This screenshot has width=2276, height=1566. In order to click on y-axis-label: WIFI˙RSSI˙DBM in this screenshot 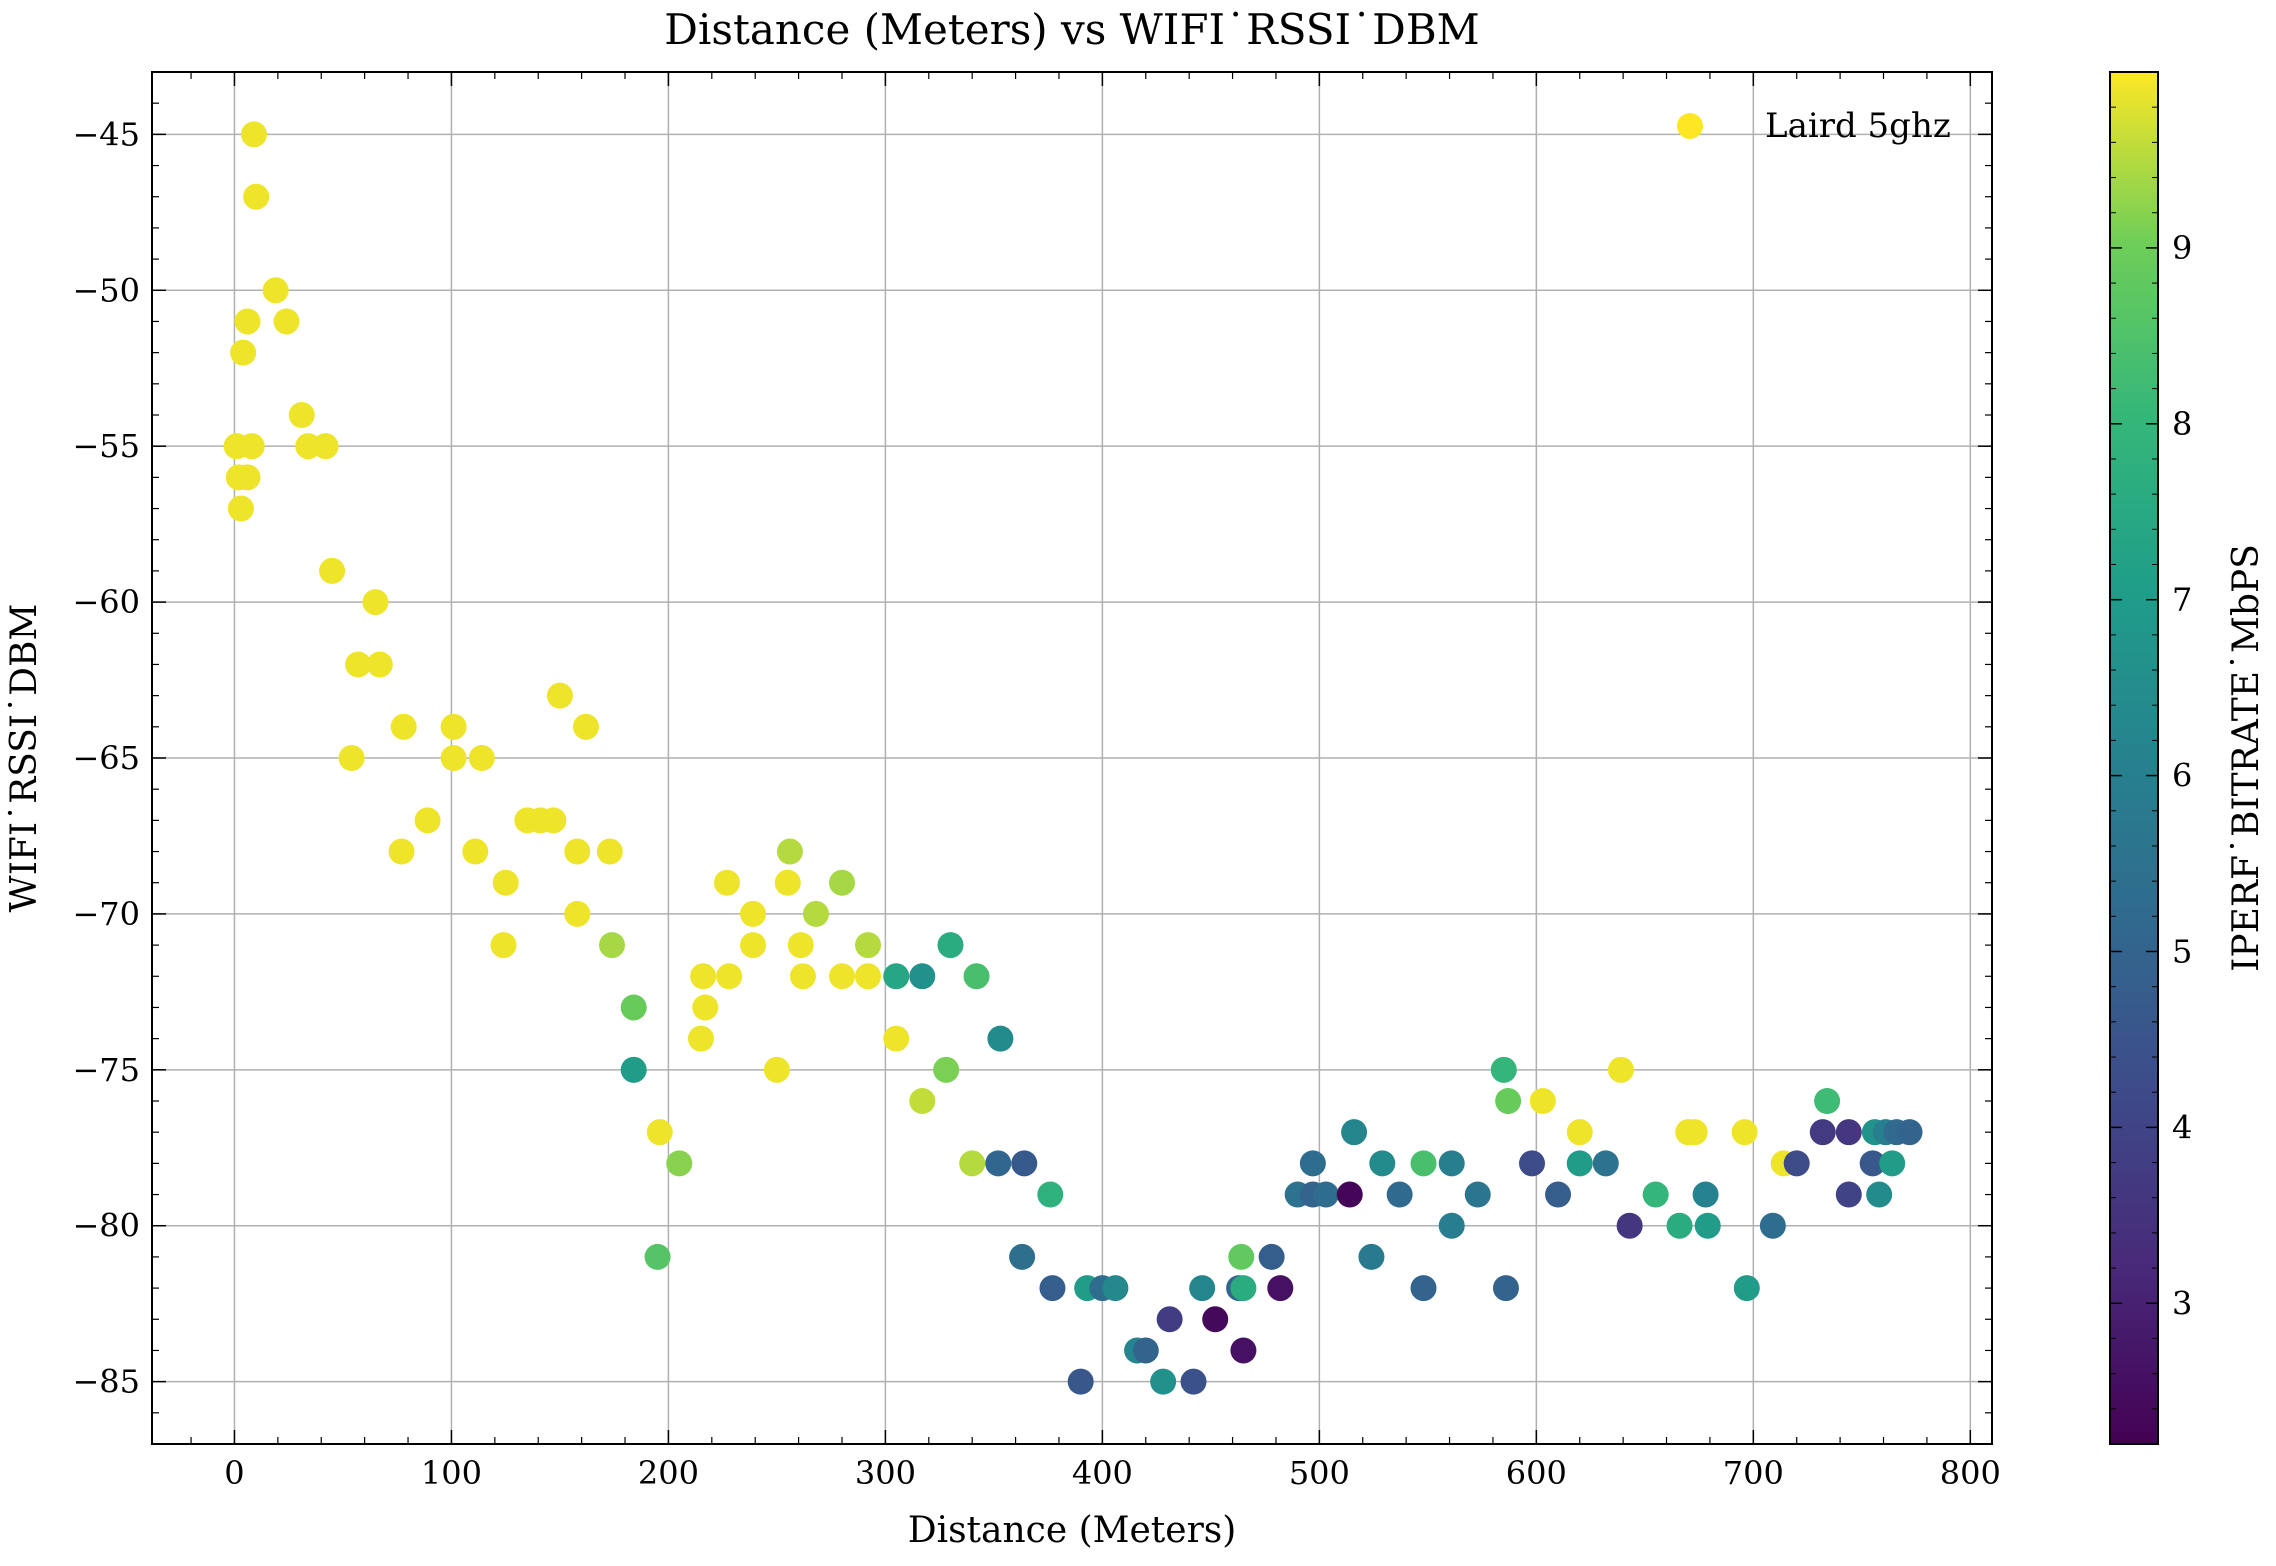, I will do `click(24, 758)`.